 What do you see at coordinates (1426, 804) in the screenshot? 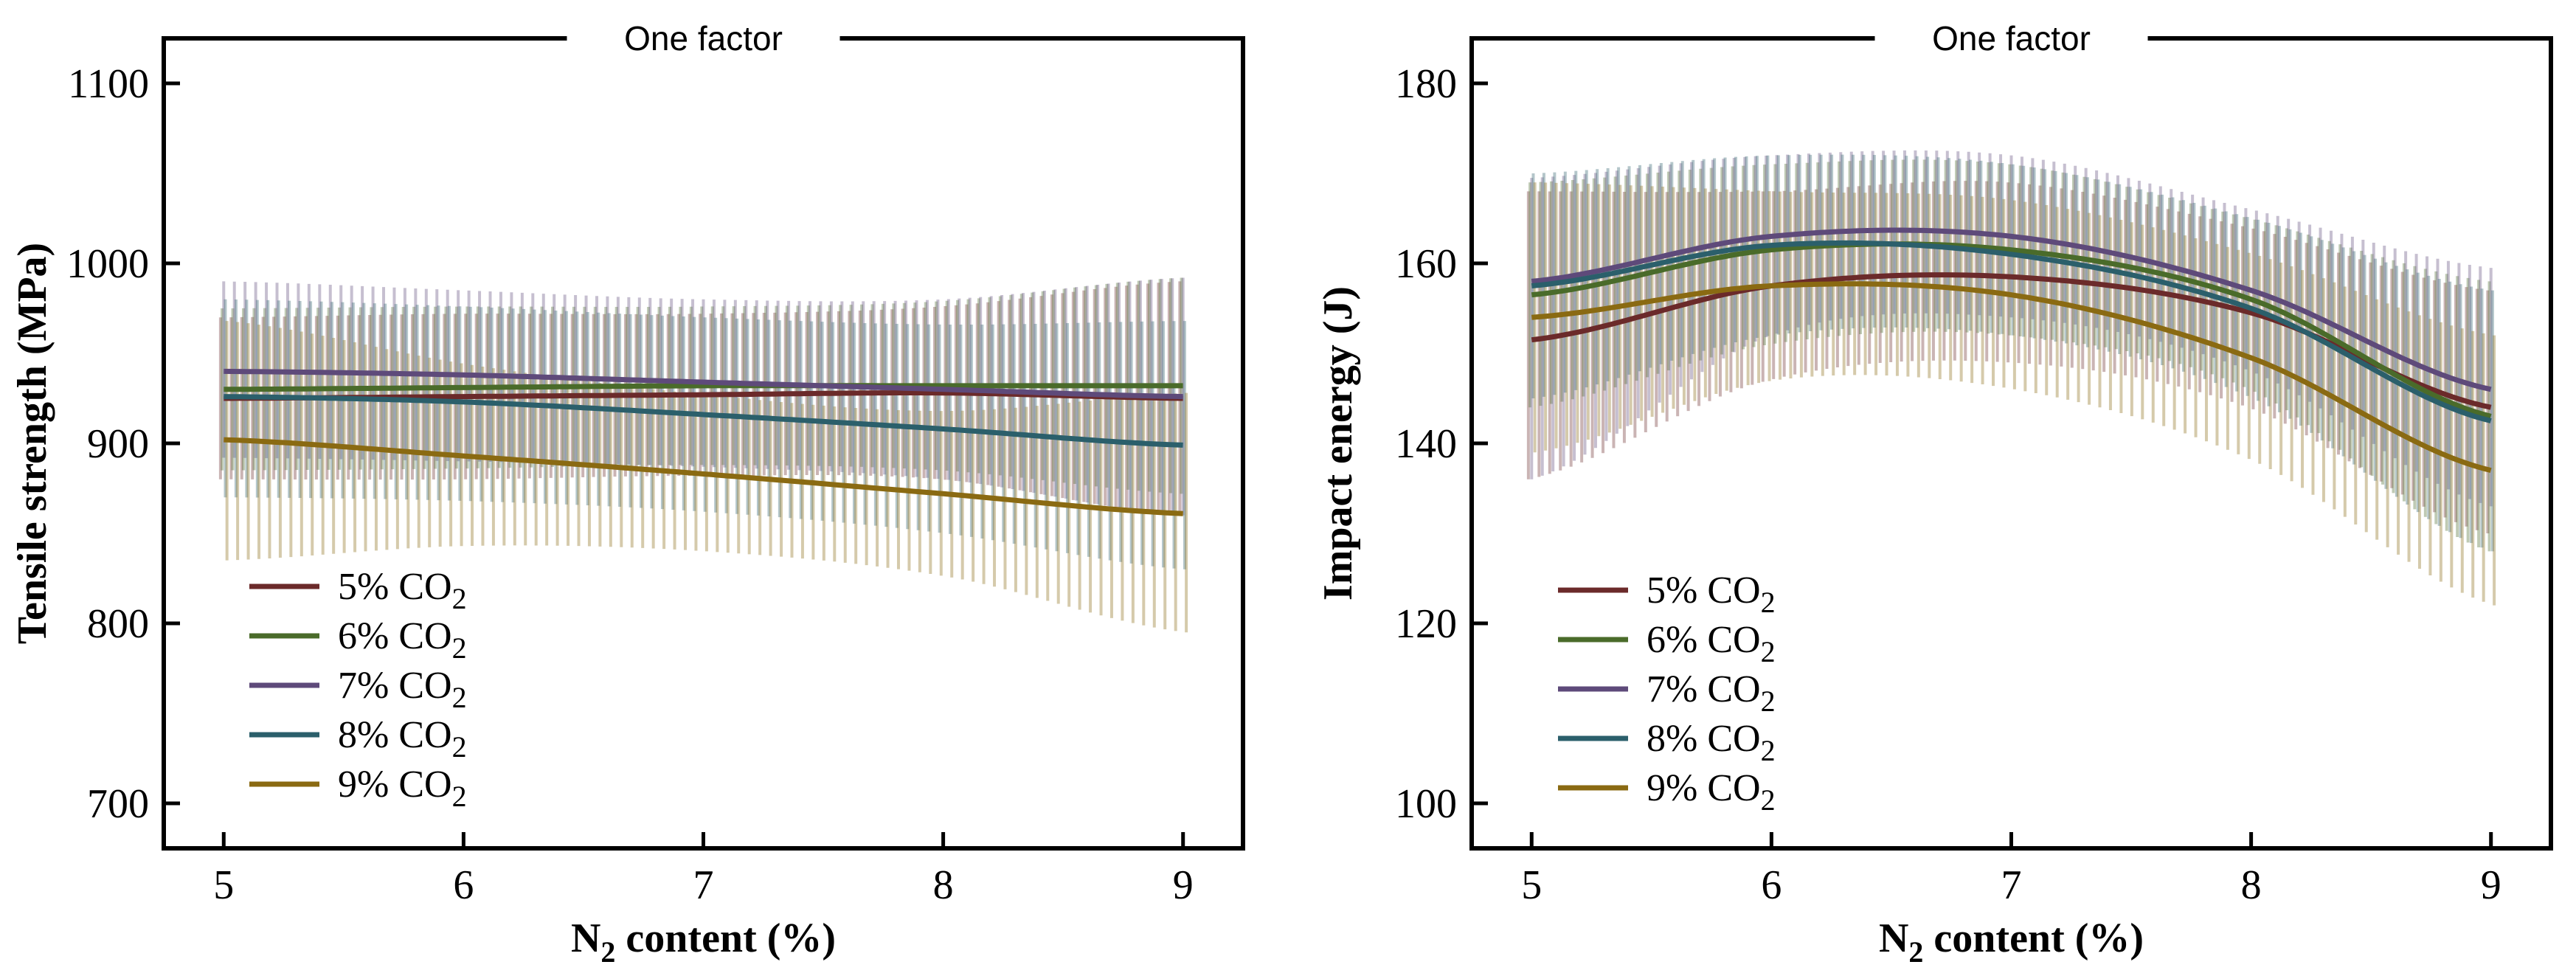
I see `y-tick-label: 100` at bounding box center [1426, 804].